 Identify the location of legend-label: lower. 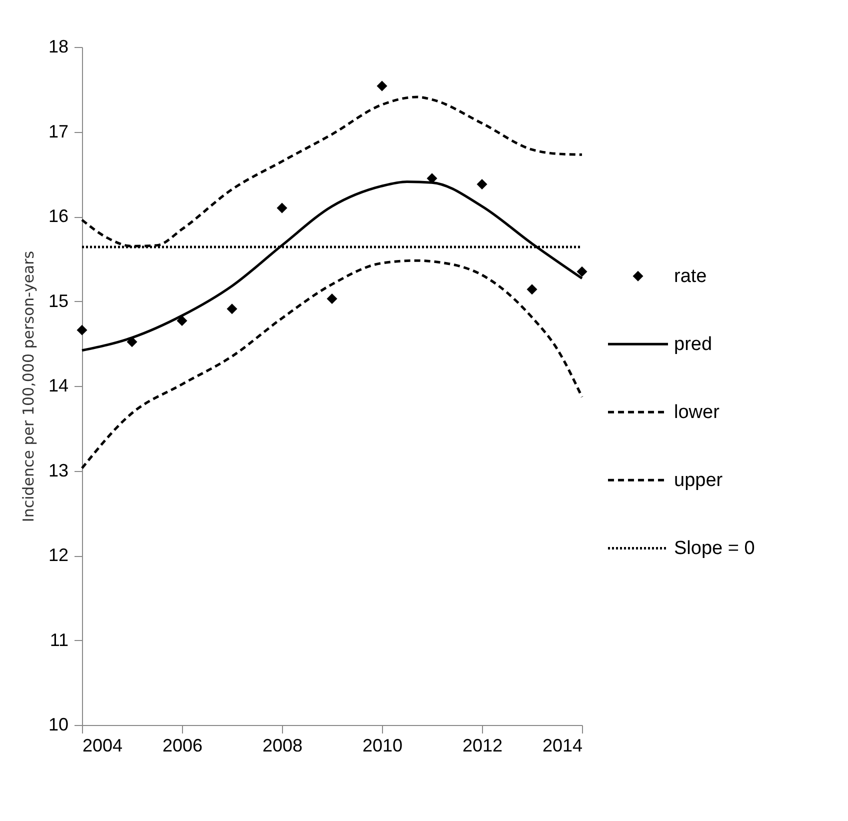
(697, 413).